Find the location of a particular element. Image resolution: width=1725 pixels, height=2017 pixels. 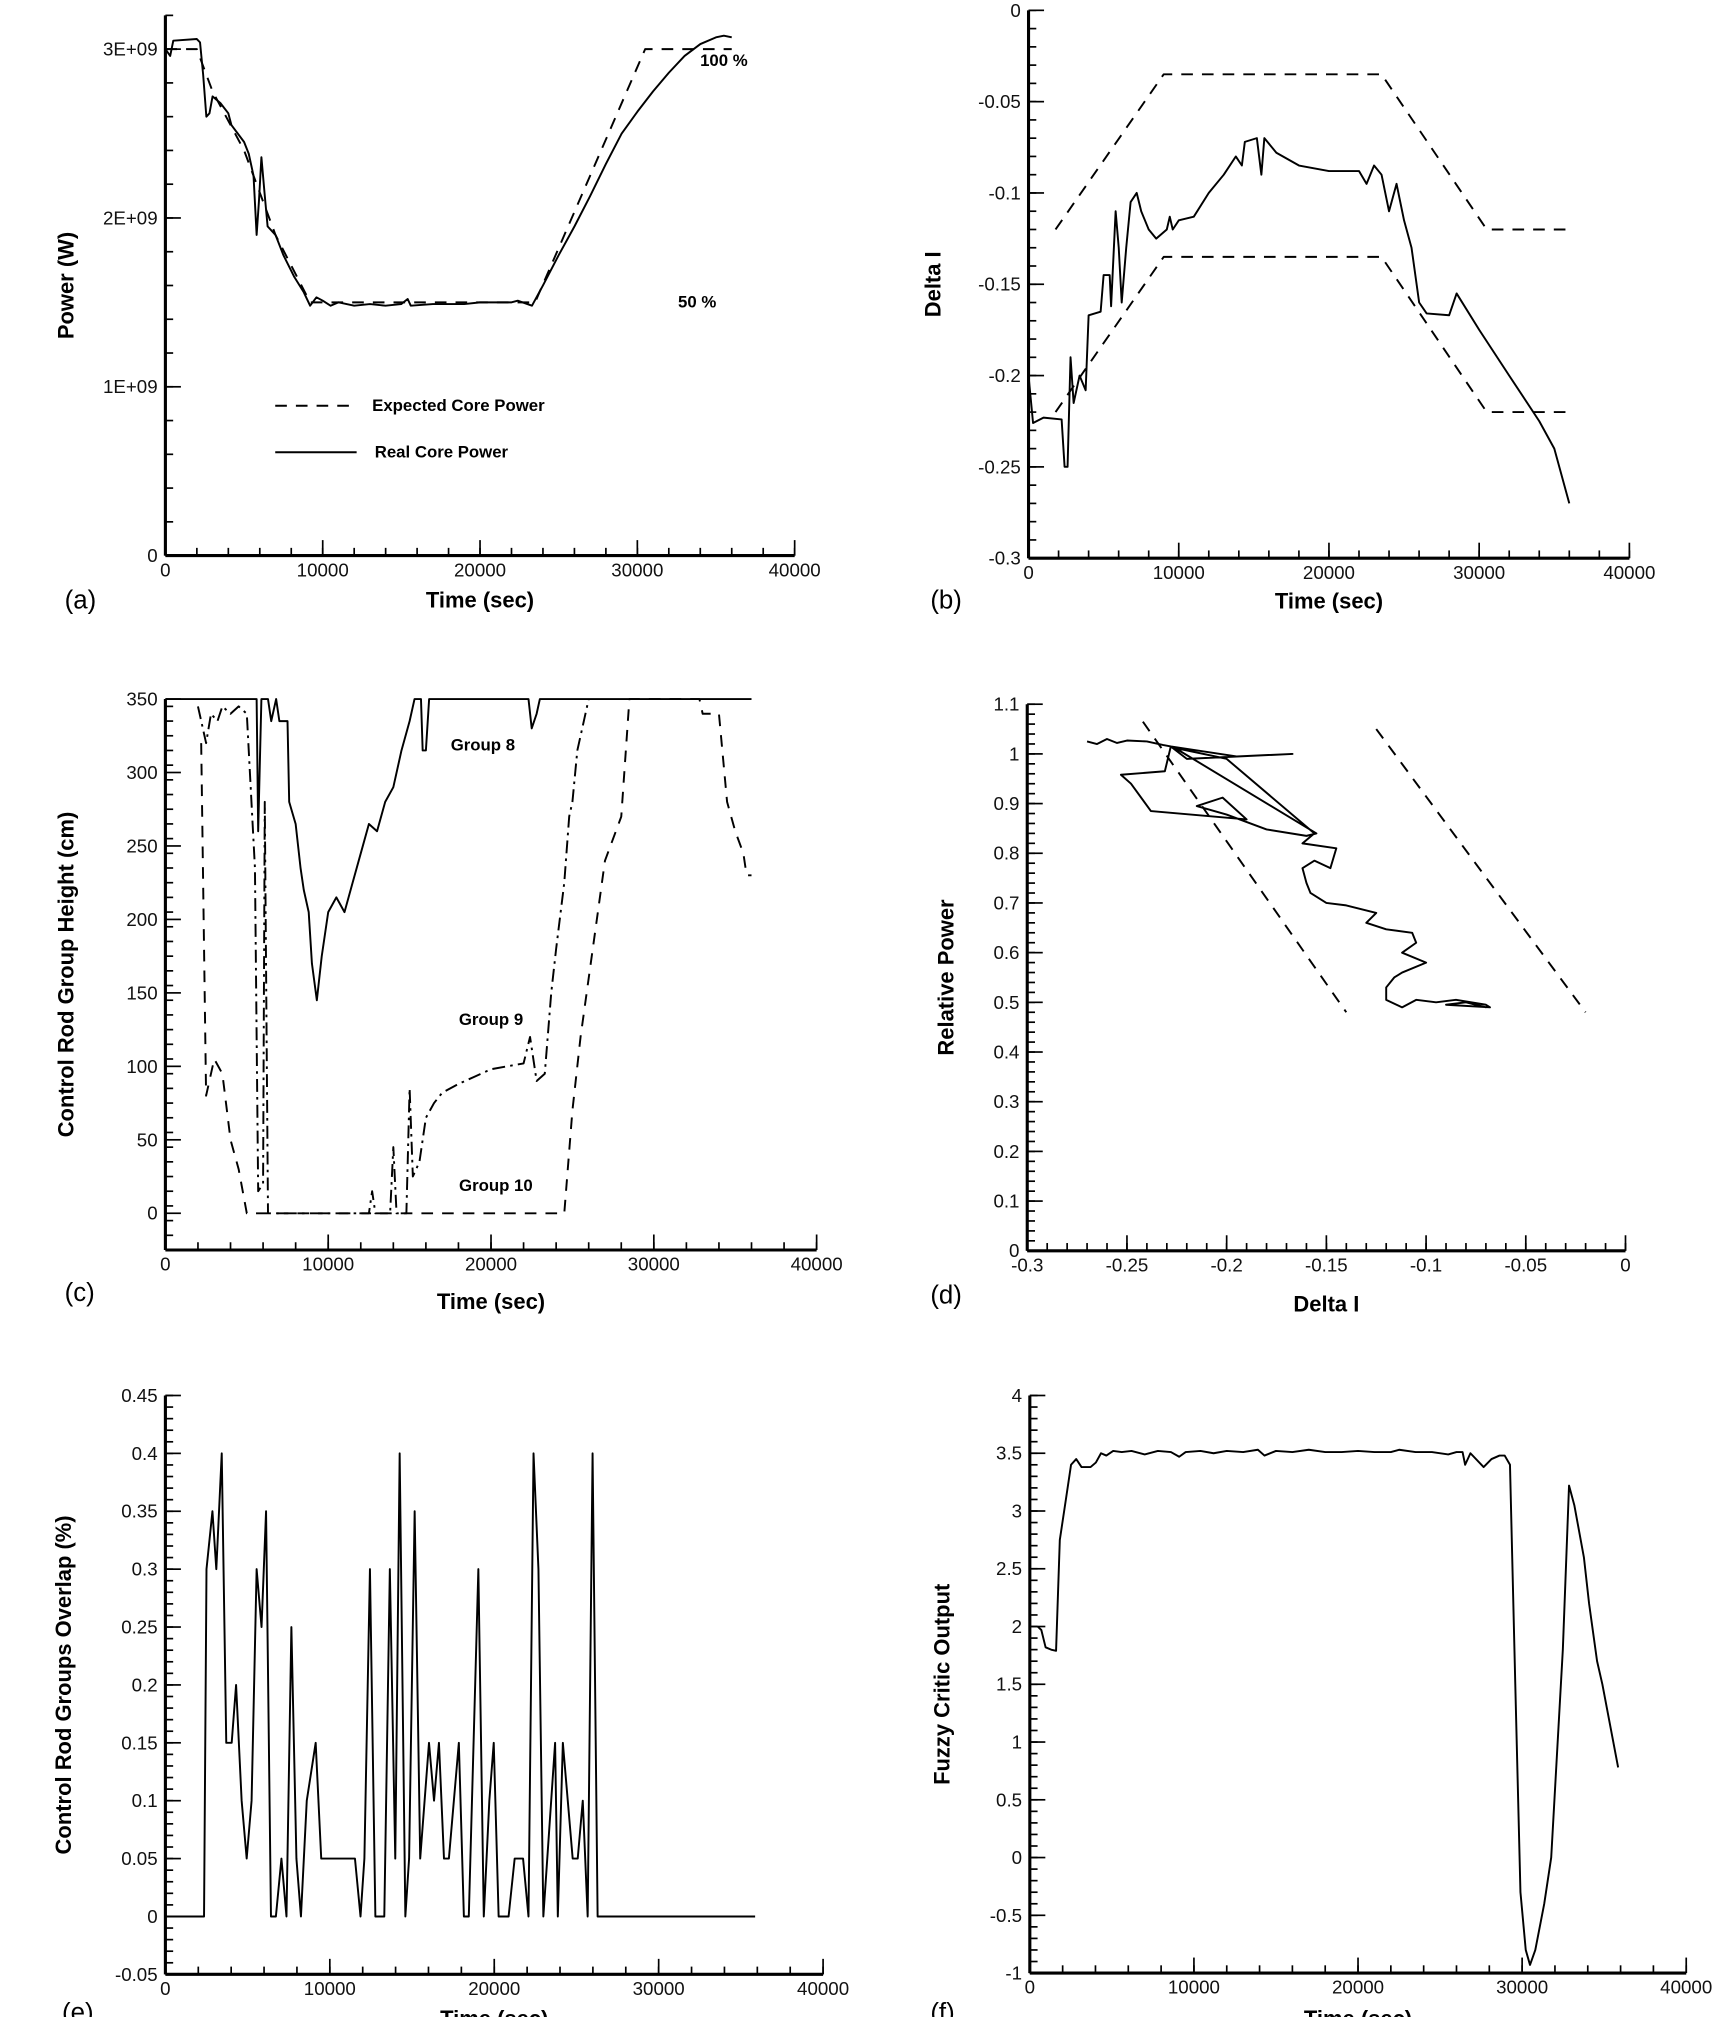

y-tick-label: -1 is located at coordinates (1013, 1973).